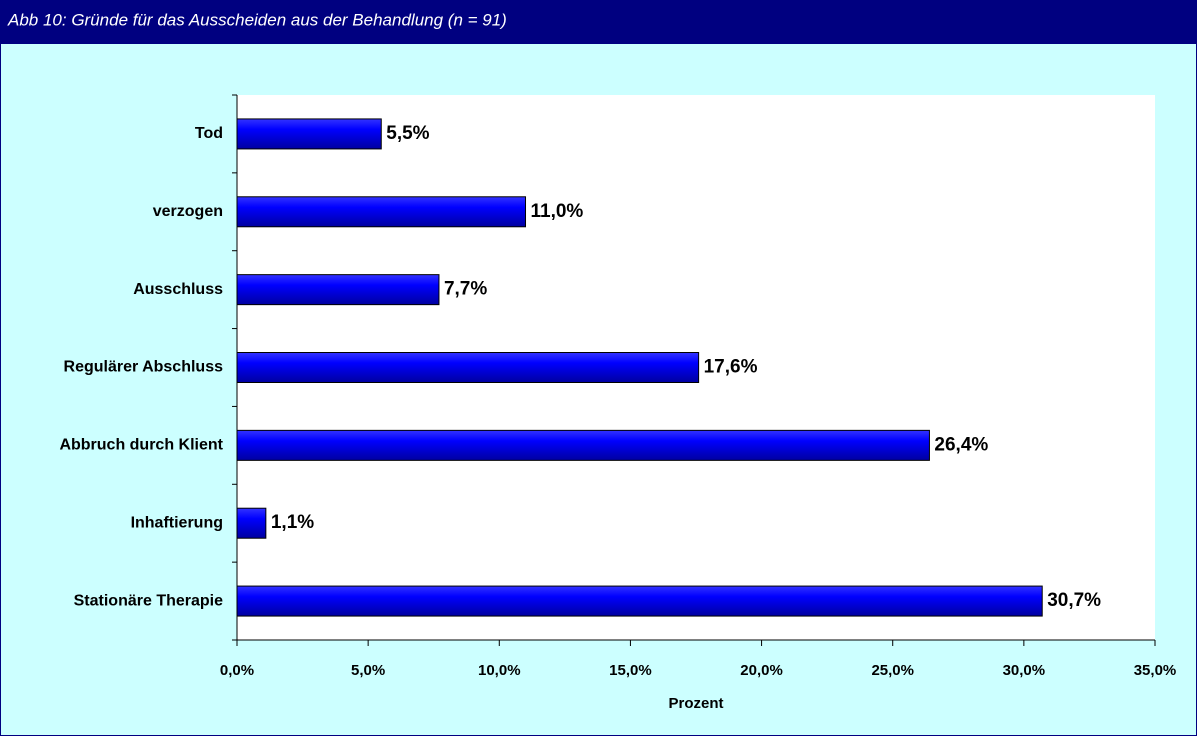  Describe the element at coordinates (368, 670) in the screenshot. I see `x-tick-label: 5,0%` at that location.